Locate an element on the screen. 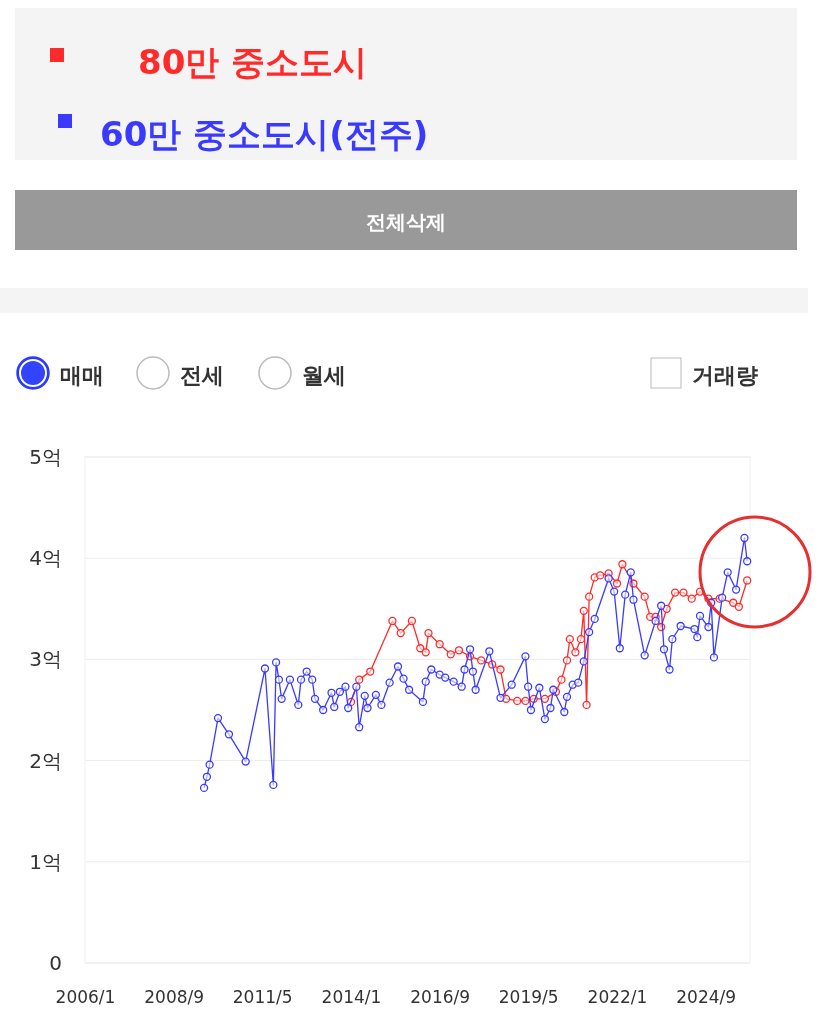  text: 전세 is located at coordinates (202, 375).